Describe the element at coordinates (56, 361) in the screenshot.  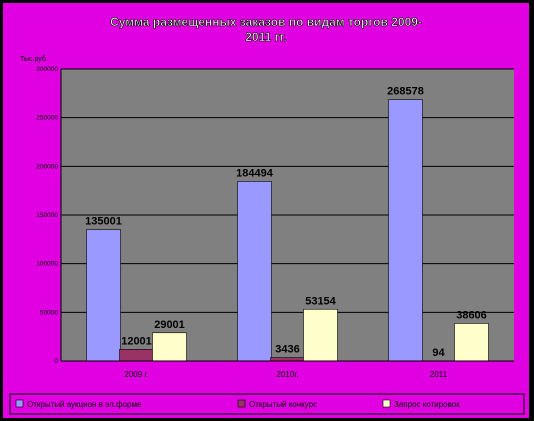
I see `y-tick-label: 0` at that location.